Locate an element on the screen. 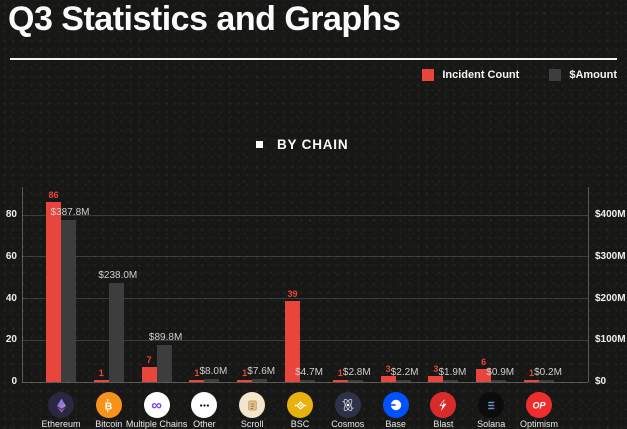 This screenshot has width=627, height=429. svg-text: B is located at coordinates (109, 406).